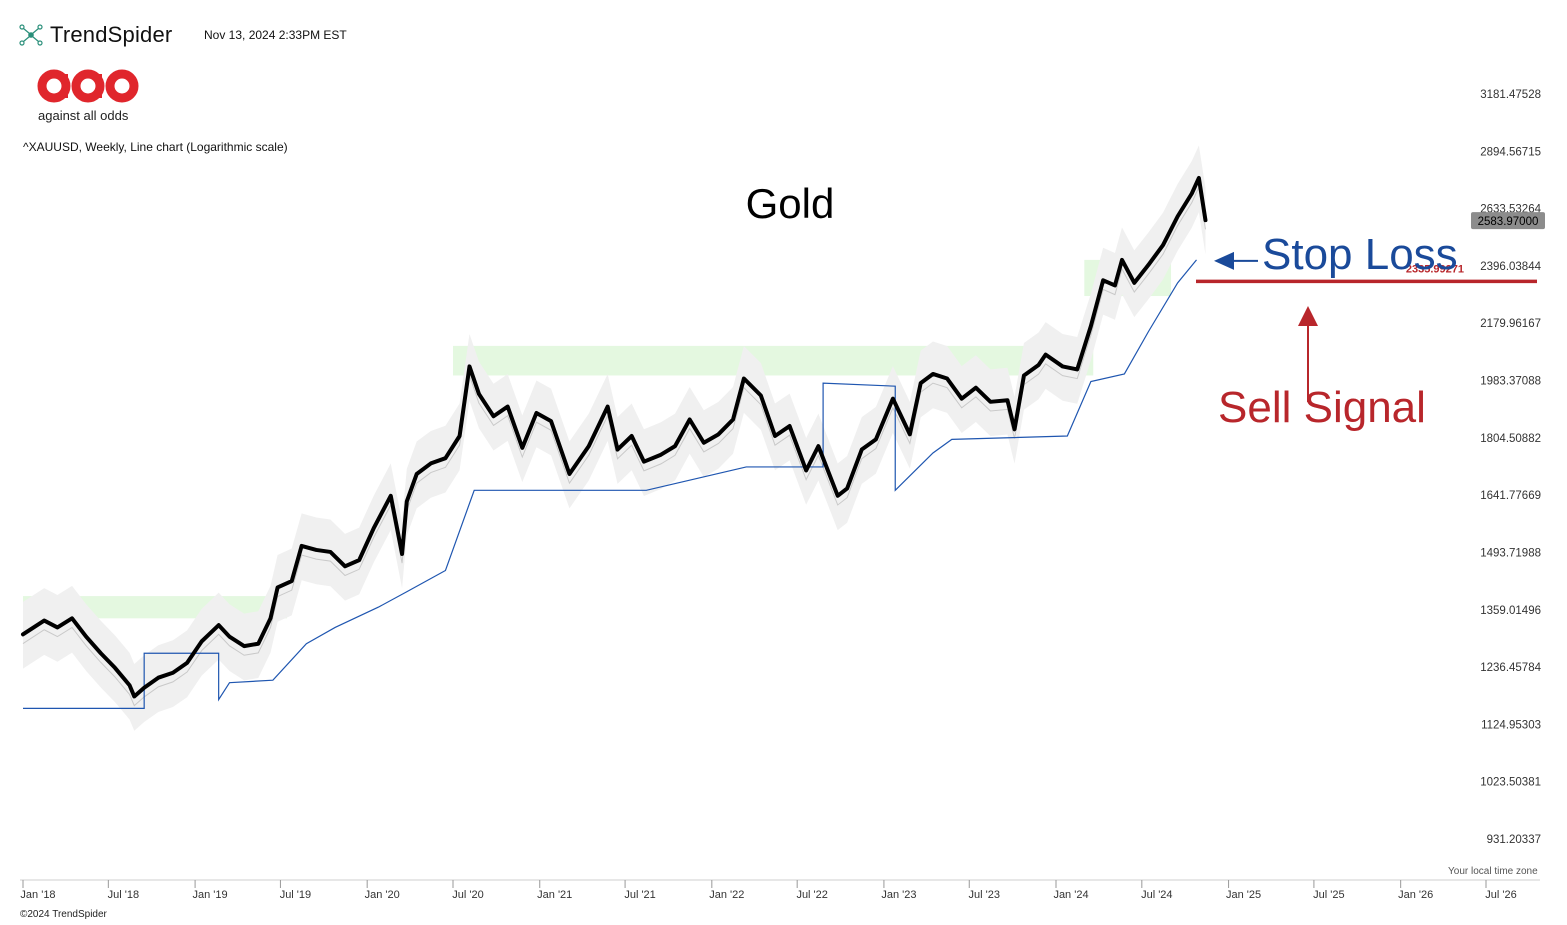  Describe the element at coordinates (639, 895) in the screenshot. I see `x-tick-label: Jul '21` at that location.